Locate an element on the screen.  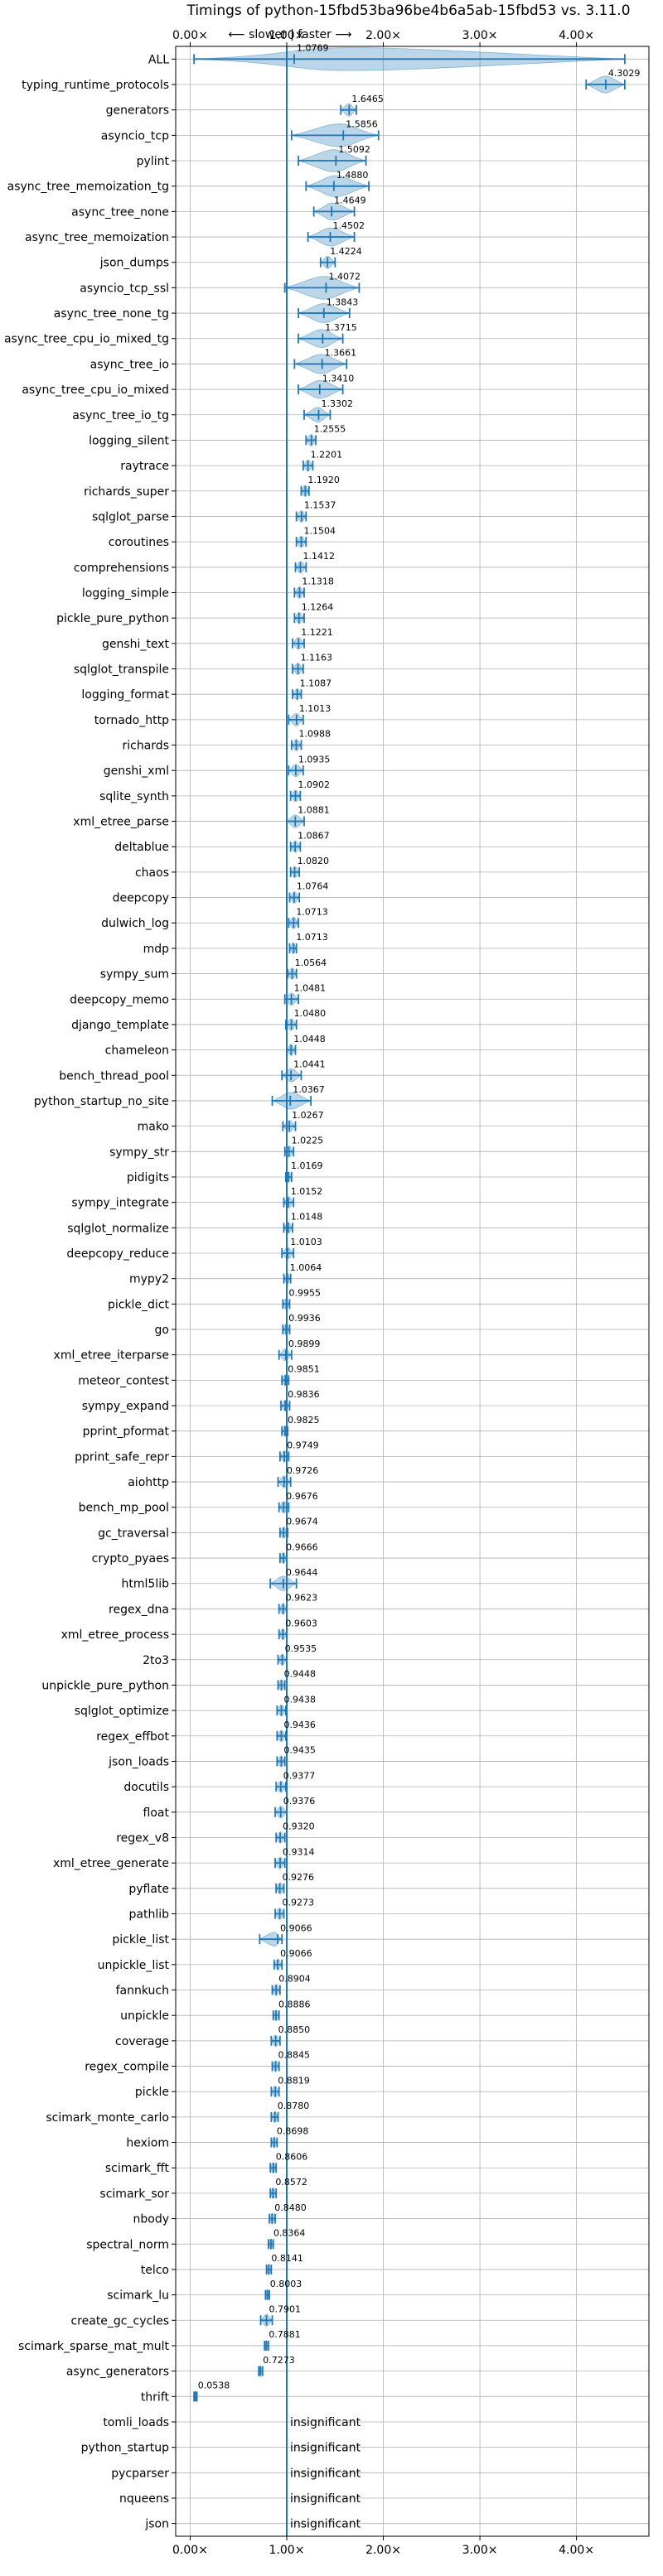
category-label: logging_format is located at coordinates (125, 695).